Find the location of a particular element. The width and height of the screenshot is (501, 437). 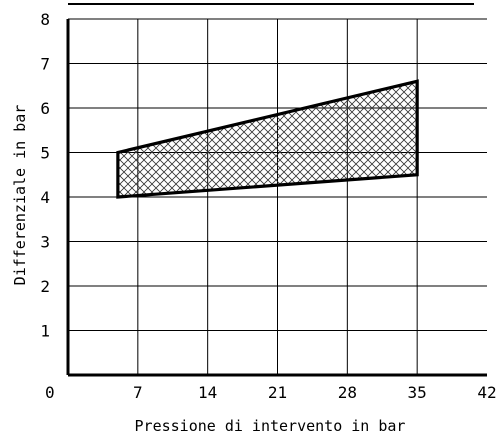

x-tick-label: 35 is located at coordinates (417, 392).